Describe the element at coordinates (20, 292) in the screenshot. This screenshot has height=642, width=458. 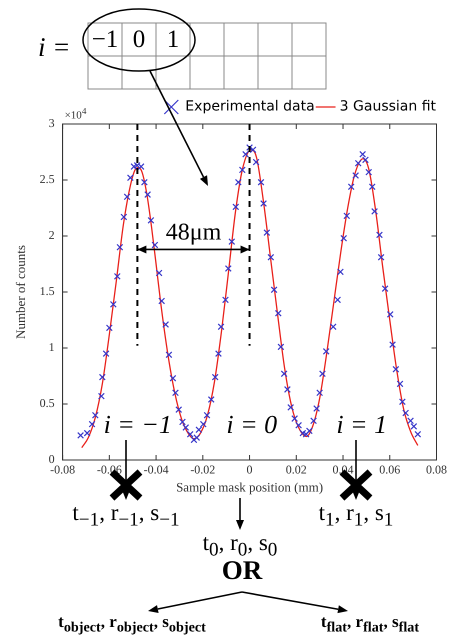
I see `y-axis-title: Number of counts` at that location.